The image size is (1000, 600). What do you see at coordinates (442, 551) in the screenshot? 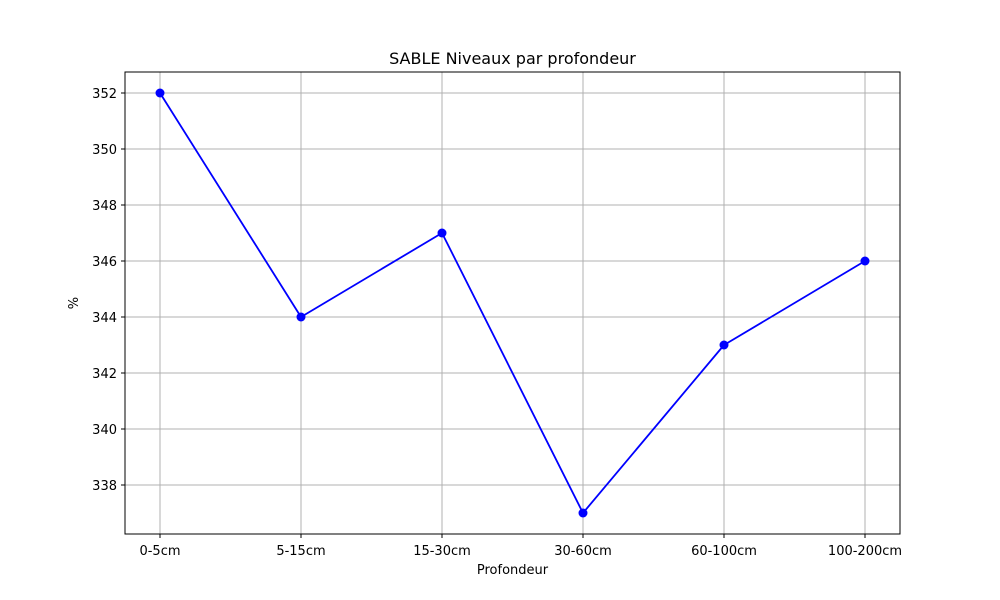
I see `x-tick-label: 15-30cm` at bounding box center [442, 551].